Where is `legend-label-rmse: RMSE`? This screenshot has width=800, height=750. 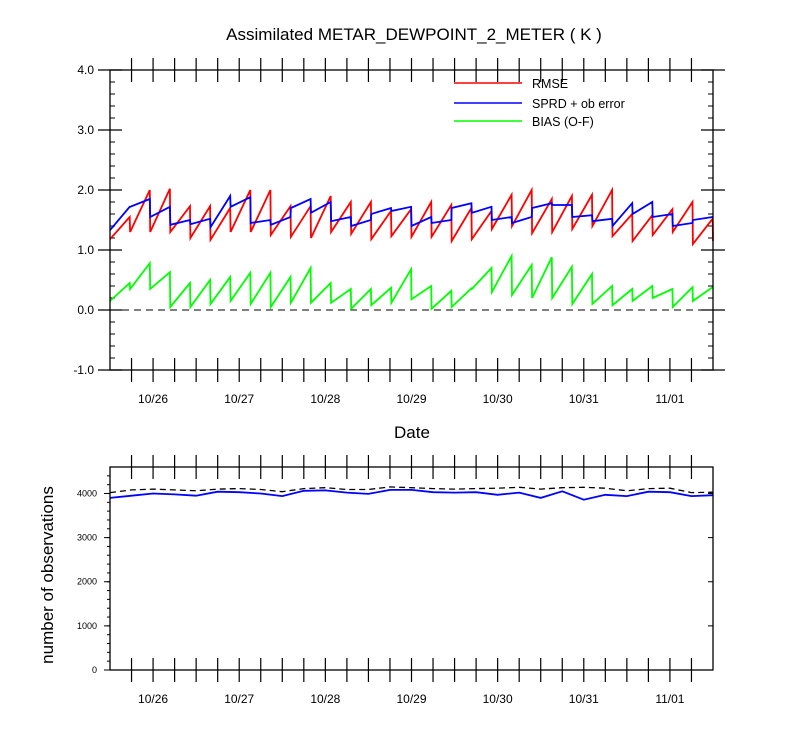 legend-label-rmse: RMSE is located at coordinates (550, 84).